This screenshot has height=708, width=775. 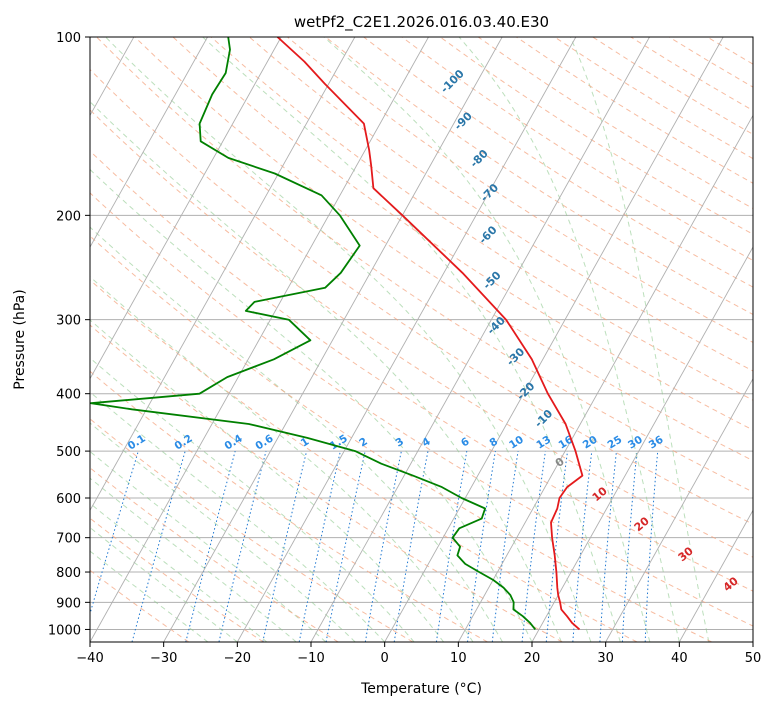 I want to click on dry-adiabat-label: -100, so click(x=452, y=81).